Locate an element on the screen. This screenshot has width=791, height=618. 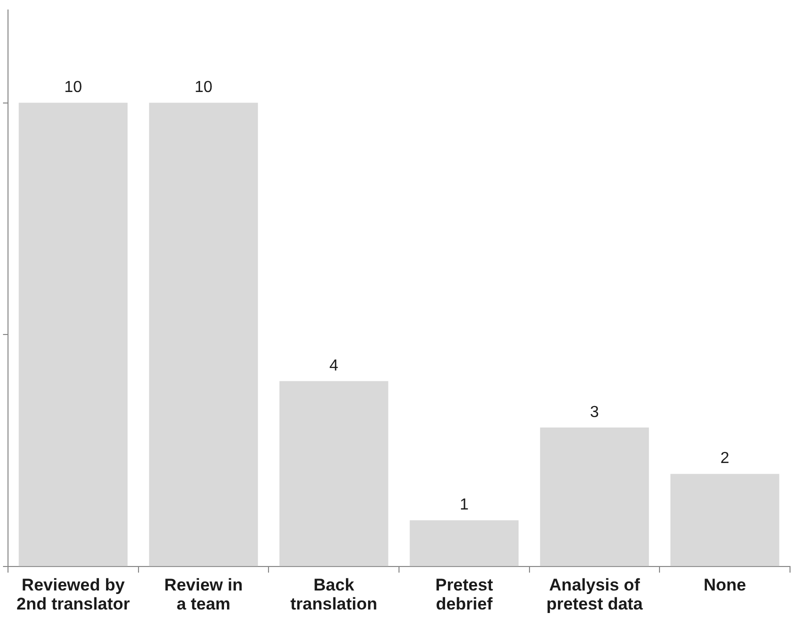
x-tick-label: Back translation is located at coordinates (334, 595).